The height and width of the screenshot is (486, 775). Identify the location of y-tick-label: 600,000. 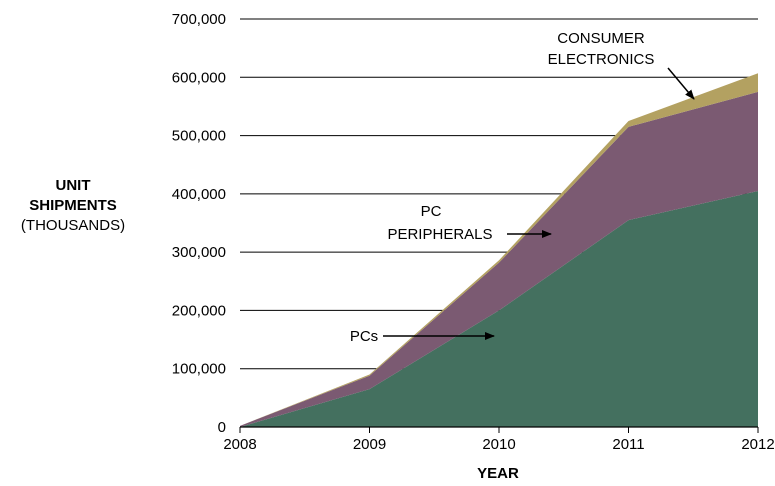
(199, 77).